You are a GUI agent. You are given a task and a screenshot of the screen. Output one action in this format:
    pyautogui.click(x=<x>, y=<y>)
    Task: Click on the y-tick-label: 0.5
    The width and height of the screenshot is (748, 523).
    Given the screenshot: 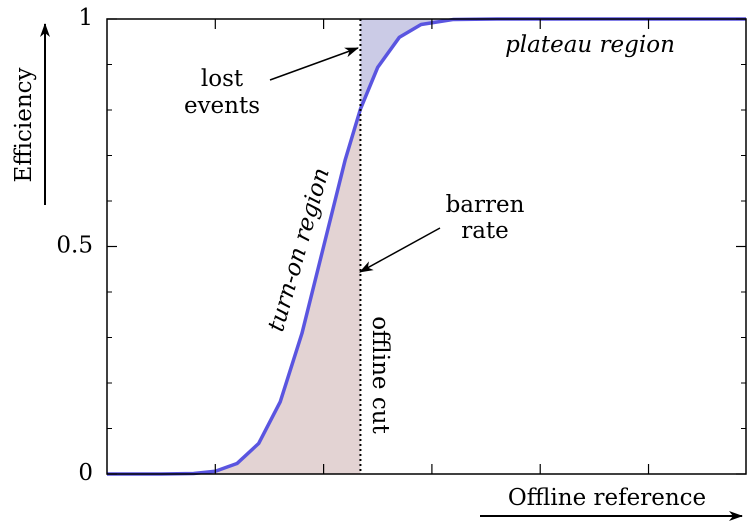 What is the action you would take?
    pyautogui.click(x=74, y=246)
    